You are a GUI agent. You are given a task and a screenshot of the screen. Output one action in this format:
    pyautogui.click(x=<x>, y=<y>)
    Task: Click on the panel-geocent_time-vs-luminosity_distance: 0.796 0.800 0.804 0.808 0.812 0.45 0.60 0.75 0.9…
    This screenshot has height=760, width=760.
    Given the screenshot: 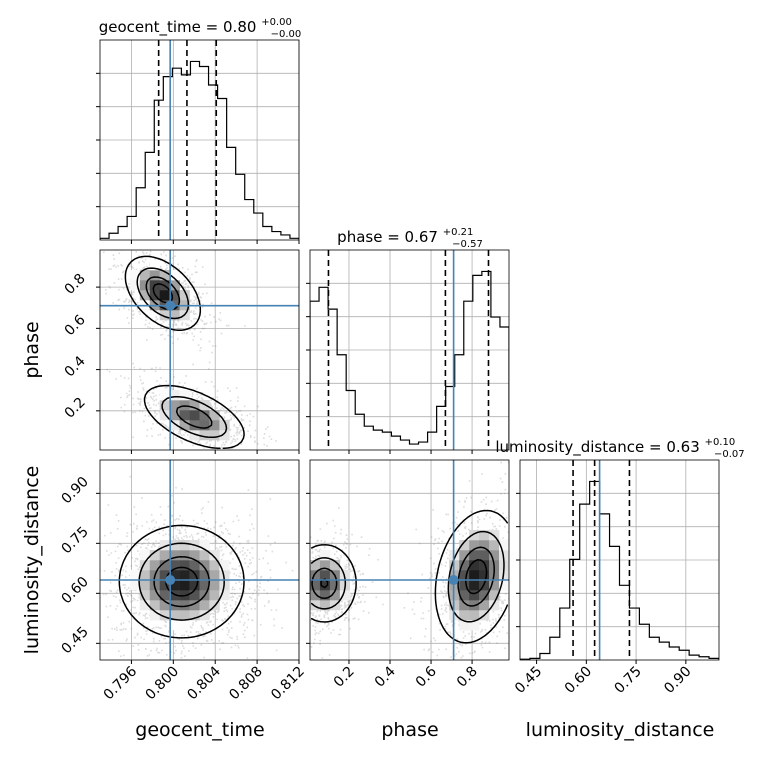 What is the action you would take?
    pyautogui.click(x=183, y=581)
    